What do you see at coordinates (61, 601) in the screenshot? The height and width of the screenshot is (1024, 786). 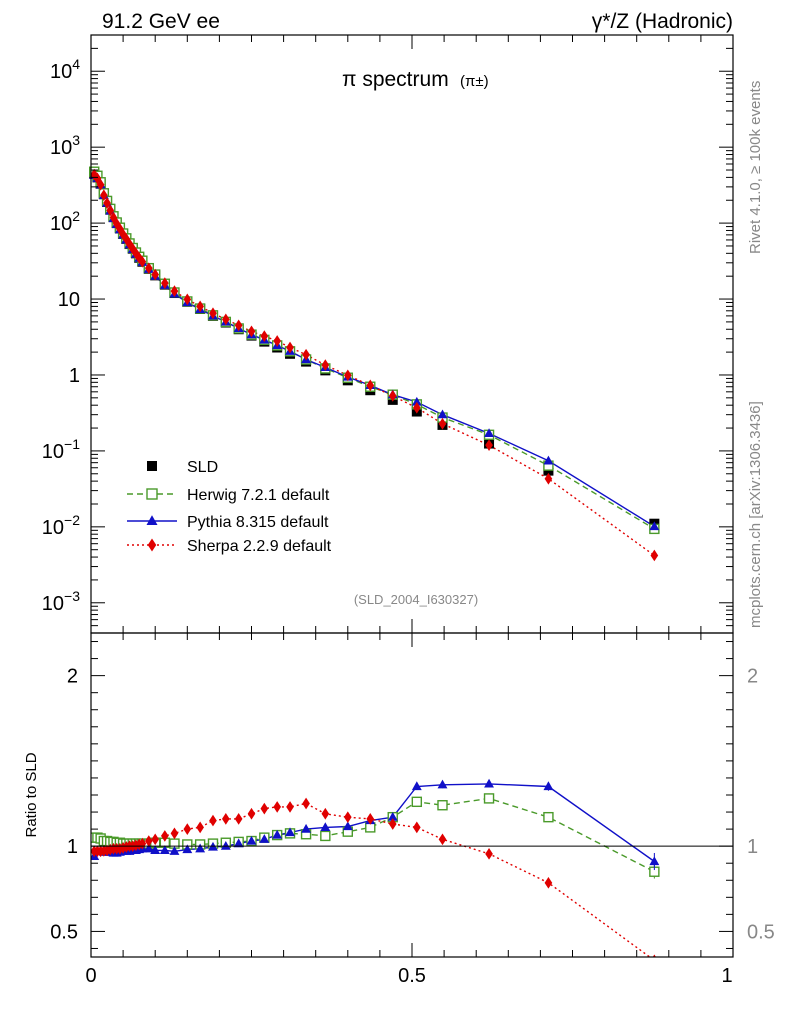 I see `y-tick-label: 10⁻³` at bounding box center [61, 601].